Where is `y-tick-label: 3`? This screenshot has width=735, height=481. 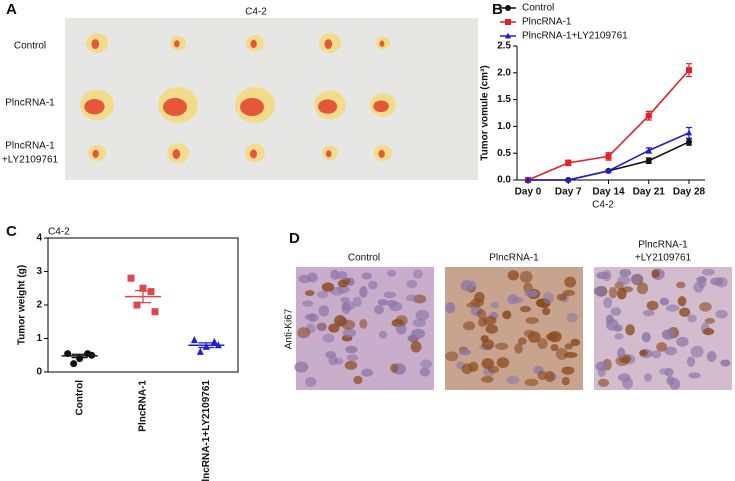 y-tick-label: 3 is located at coordinates (39, 271).